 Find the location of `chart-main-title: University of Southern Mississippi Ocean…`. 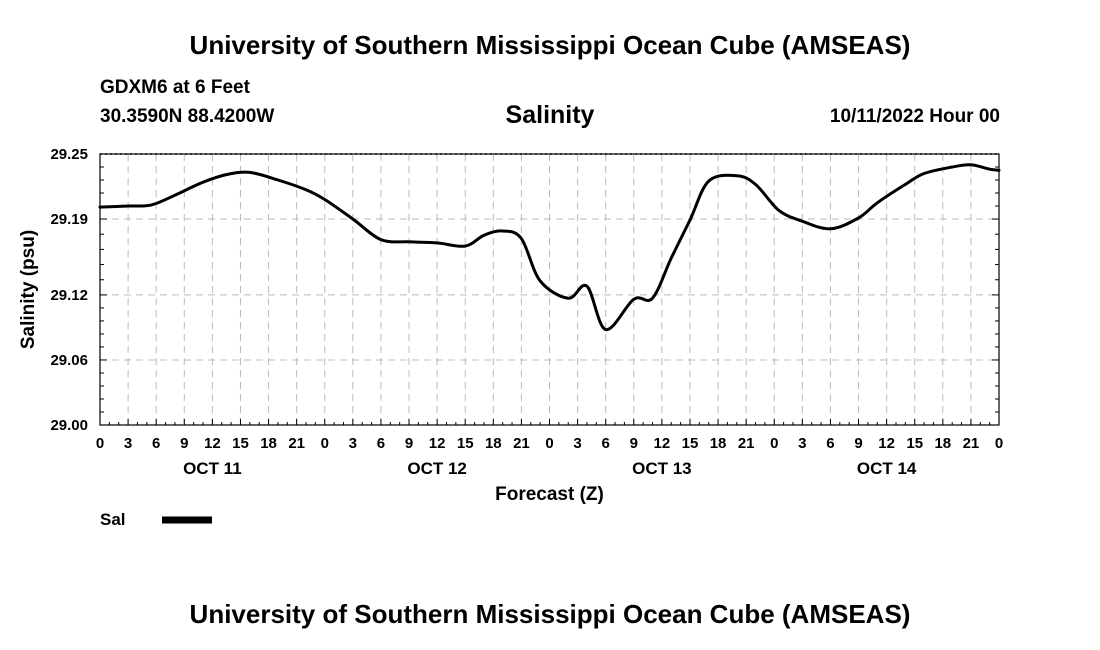

chart-main-title: University of Southern Mississippi Ocean… is located at coordinates (550, 45).